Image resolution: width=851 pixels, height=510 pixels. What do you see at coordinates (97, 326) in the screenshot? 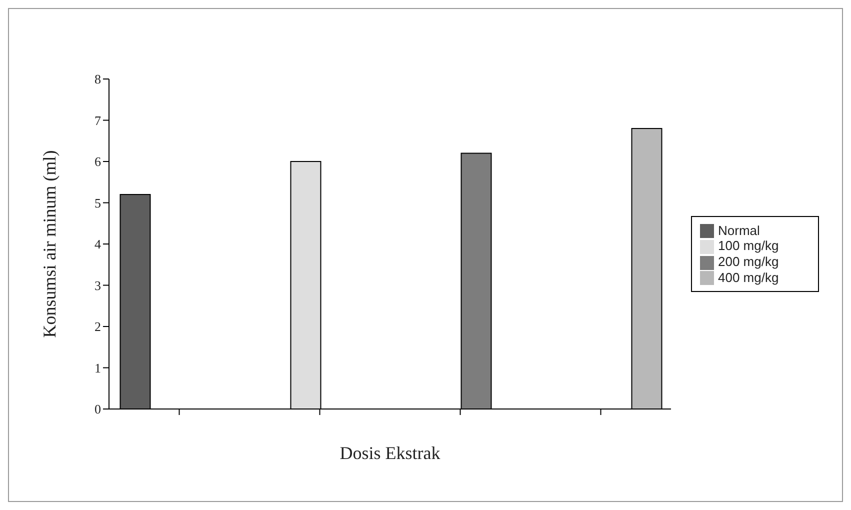
I see `y-tick-label: 2` at bounding box center [97, 326].